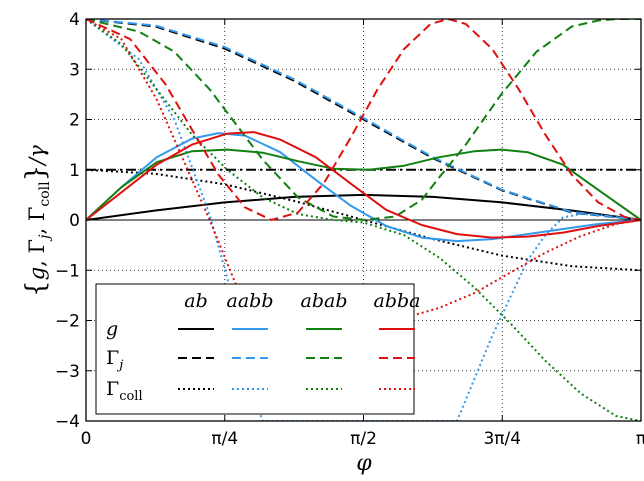 The height and width of the screenshot is (481, 644). What do you see at coordinates (74, 121) in the screenshot?
I see `y-tick-label: 2` at bounding box center [74, 121].